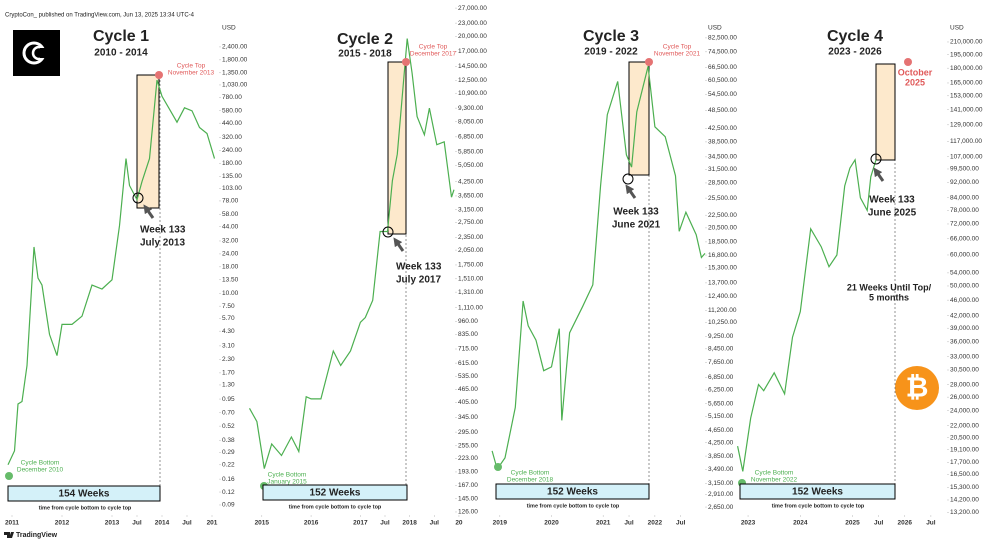 The image size is (984, 554). What do you see at coordinates (230, 226) in the screenshot?
I see `y-tick-label: 44.00` at bounding box center [230, 226].